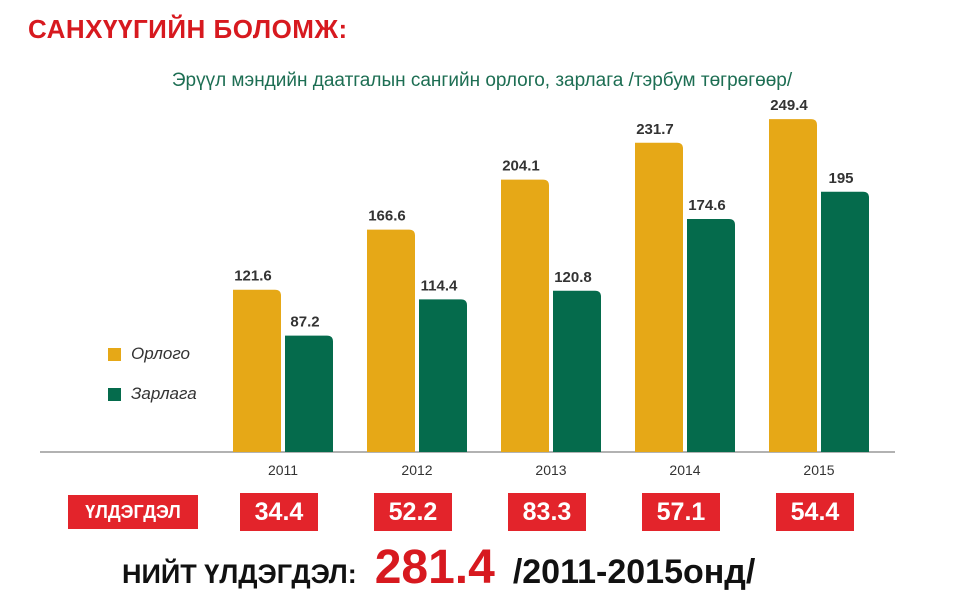  What do you see at coordinates (416, 470) in the screenshot?
I see `x-tick-2012: 2012` at bounding box center [416, 470].